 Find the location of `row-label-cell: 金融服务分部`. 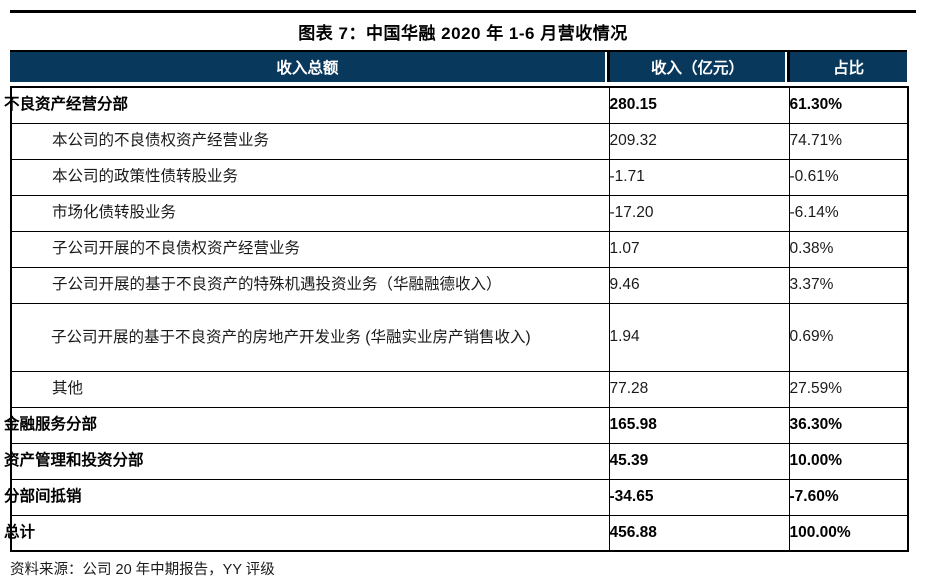

row-label-cell: 金融服务分部 is located at coordinates (307, 425).